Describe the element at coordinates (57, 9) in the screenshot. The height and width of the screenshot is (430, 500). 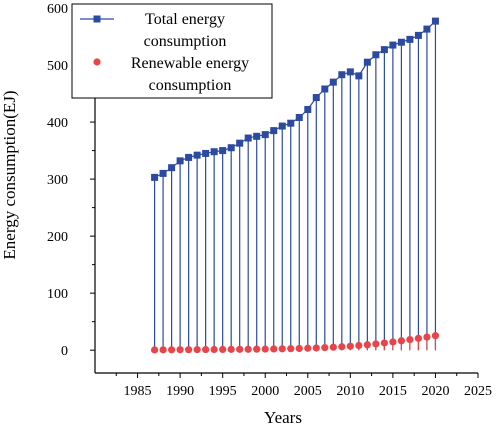
I see `y-tick-label: 600` at that location.